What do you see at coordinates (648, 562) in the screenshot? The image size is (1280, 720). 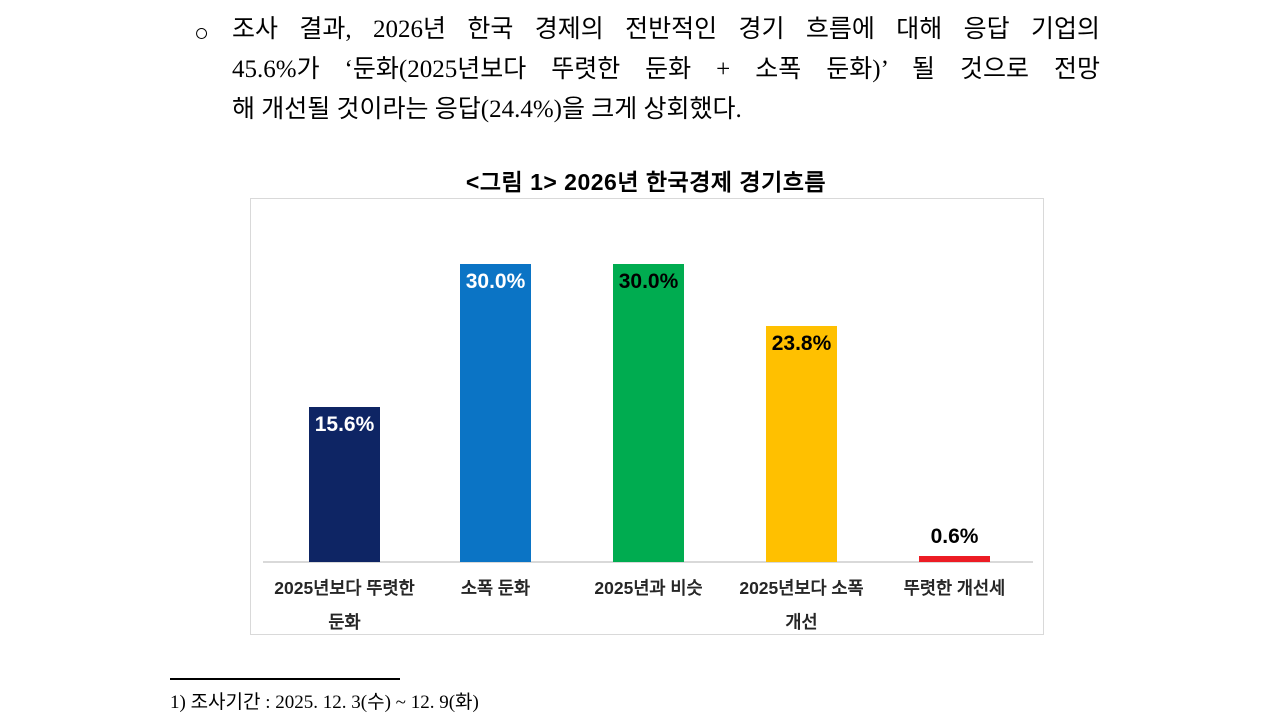 I see `x-axis-line` at bounding box center [648, 562].